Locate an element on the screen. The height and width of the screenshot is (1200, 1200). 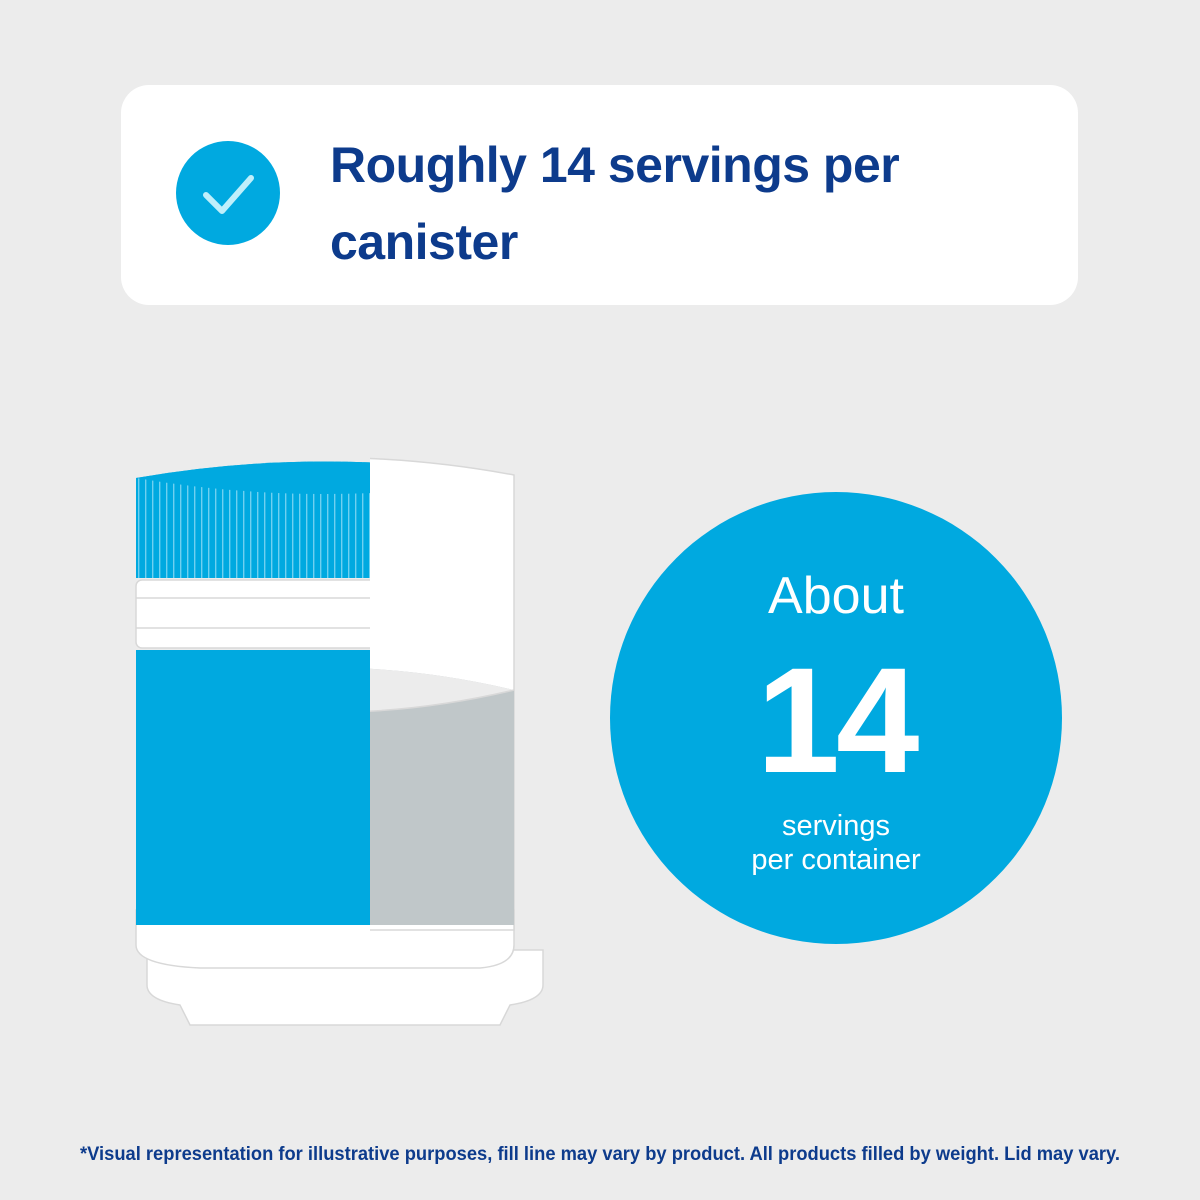
header-title-line: canister is located at coordinates (424, 242).